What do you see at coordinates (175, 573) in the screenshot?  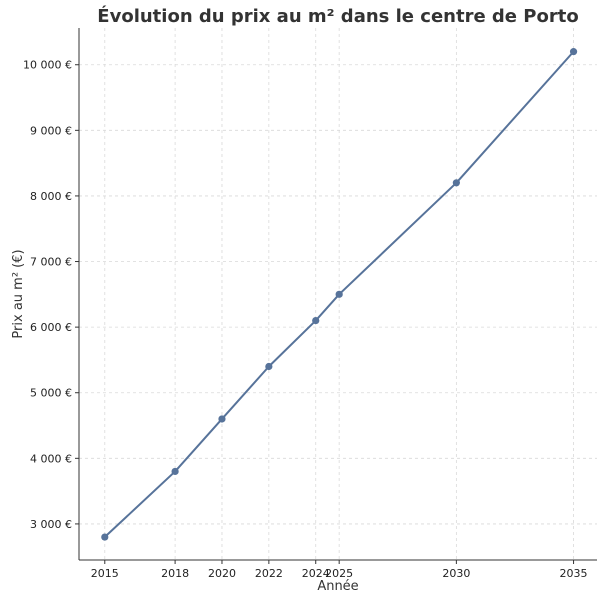 I see `x-tick-label: 2018` at bounding box center [175, 573].